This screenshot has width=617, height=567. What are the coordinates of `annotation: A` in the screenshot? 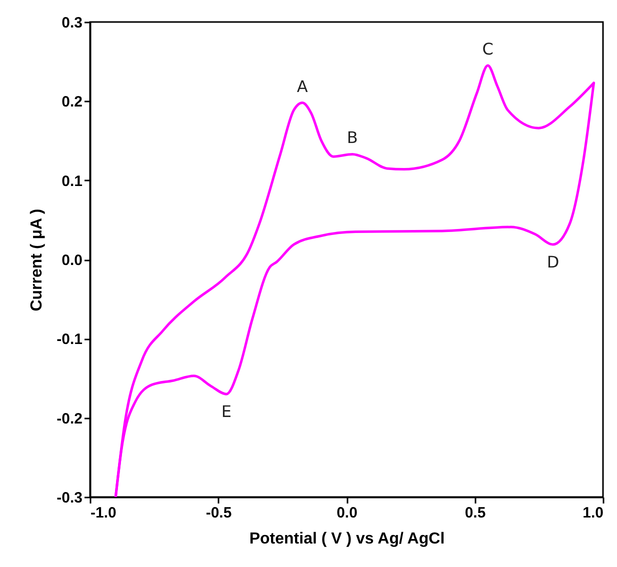 It's located at (302, 86).